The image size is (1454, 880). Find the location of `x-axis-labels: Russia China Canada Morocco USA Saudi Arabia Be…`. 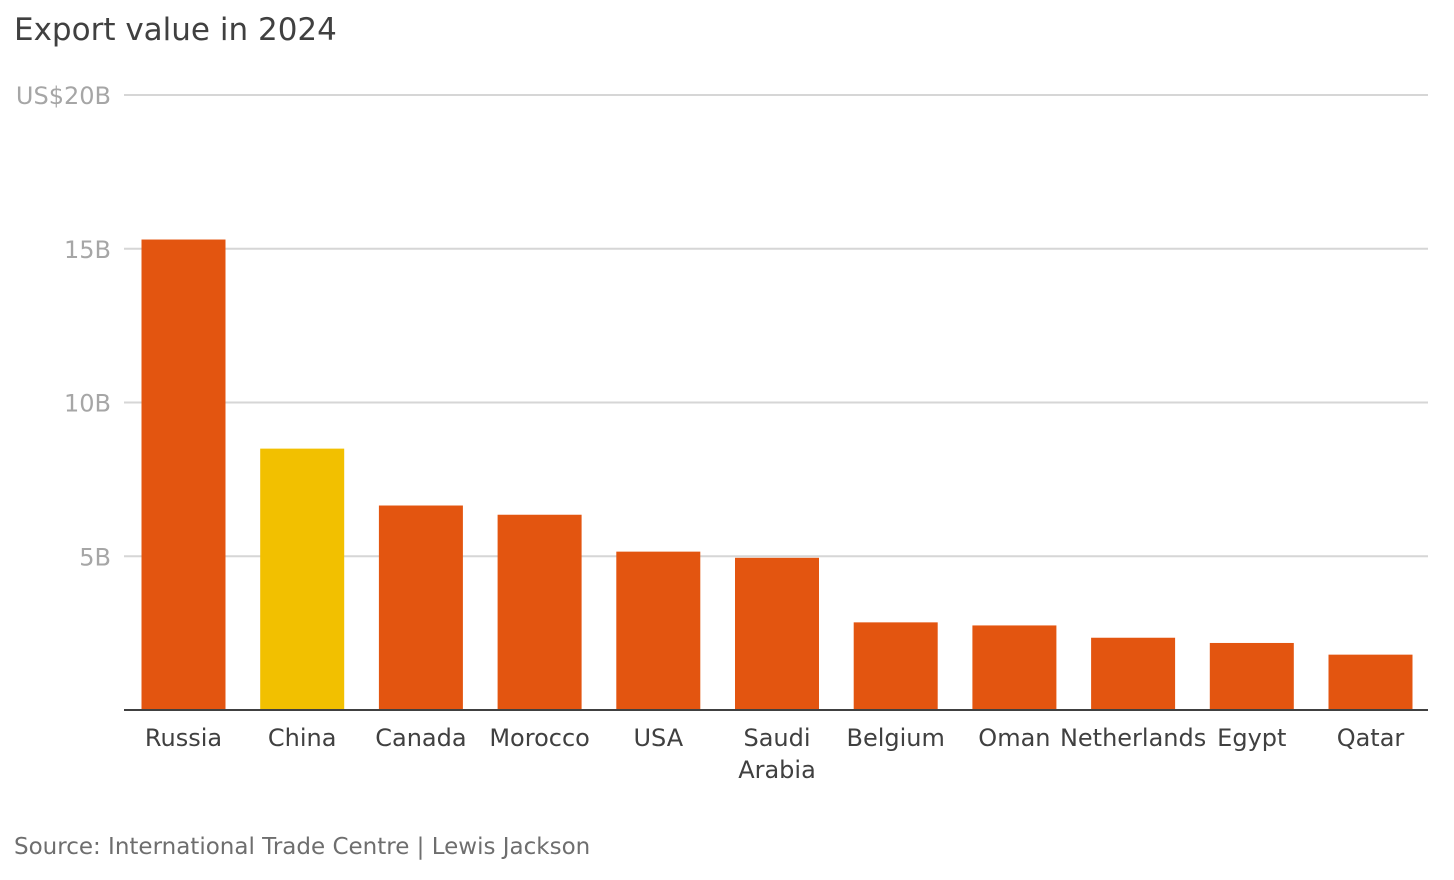

x-axis-labels: Russia China Canada Morocco USA Saudi Arabia Be… is located at coordinates (775, 754).